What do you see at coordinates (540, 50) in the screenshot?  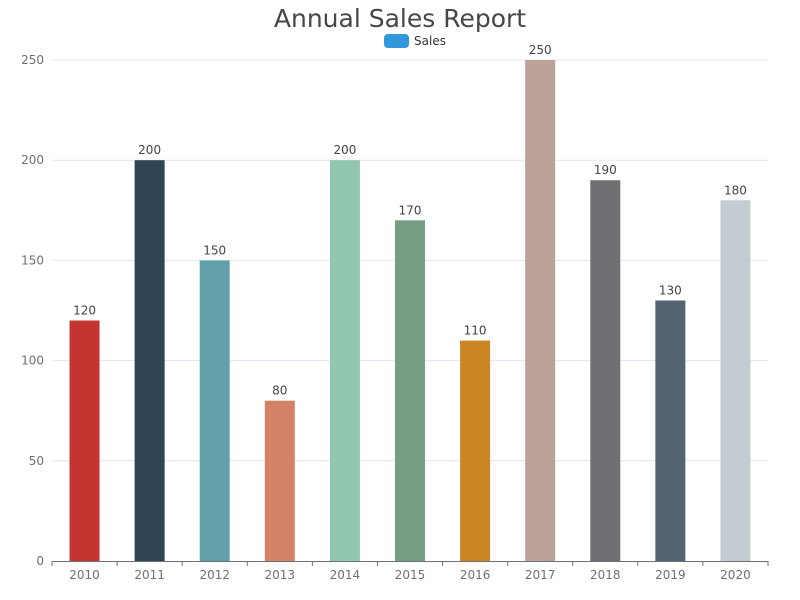 I see `data-label: 250` at bounding box center [540, 50].